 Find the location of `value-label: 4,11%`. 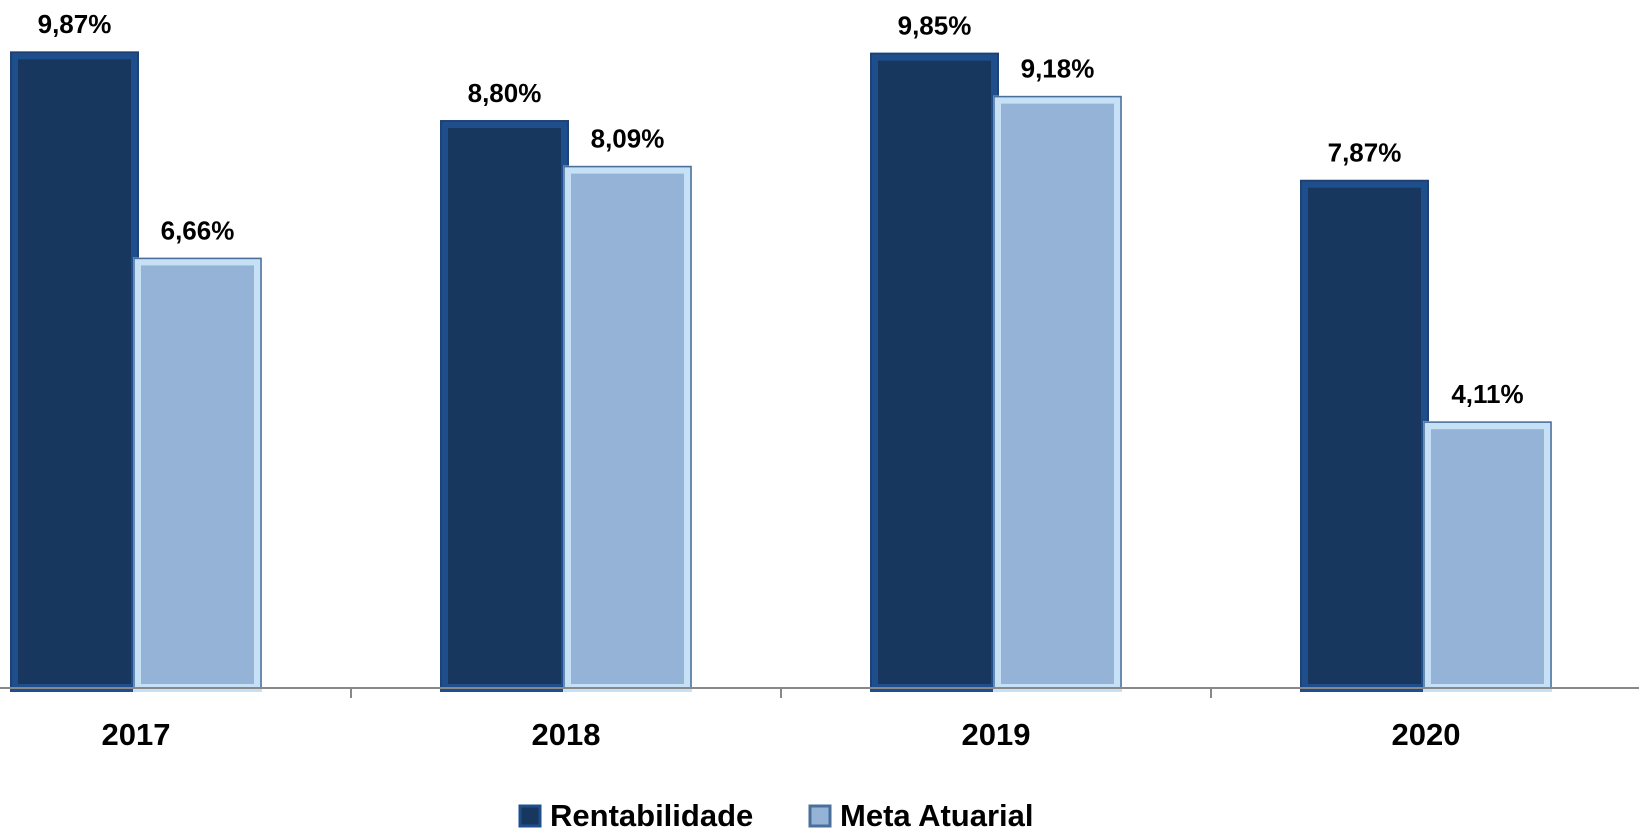

value-label: 4,11% is located at coordinates (1487, 394).